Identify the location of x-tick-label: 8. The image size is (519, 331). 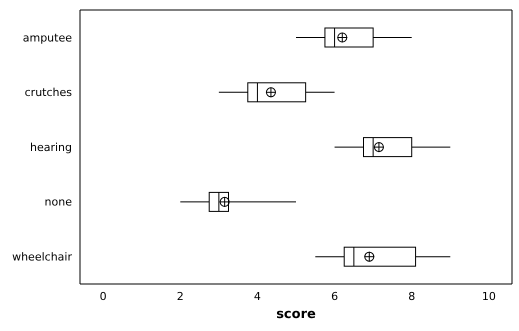
(412, 296).